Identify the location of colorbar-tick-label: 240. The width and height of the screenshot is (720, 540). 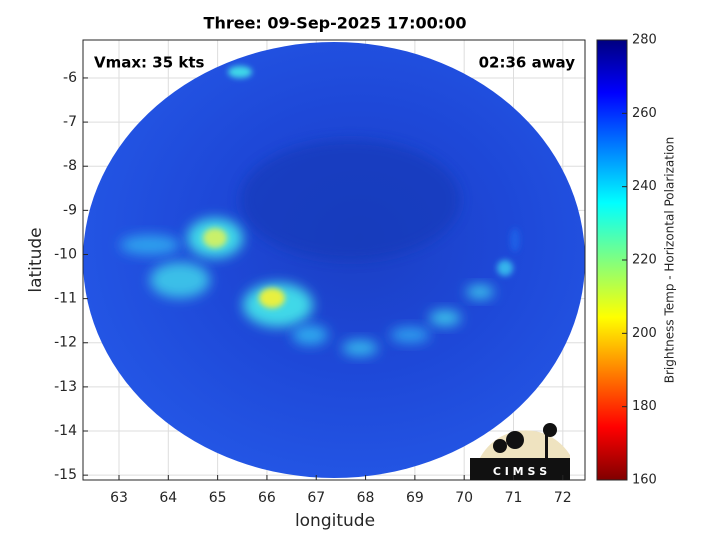
(644, 186).